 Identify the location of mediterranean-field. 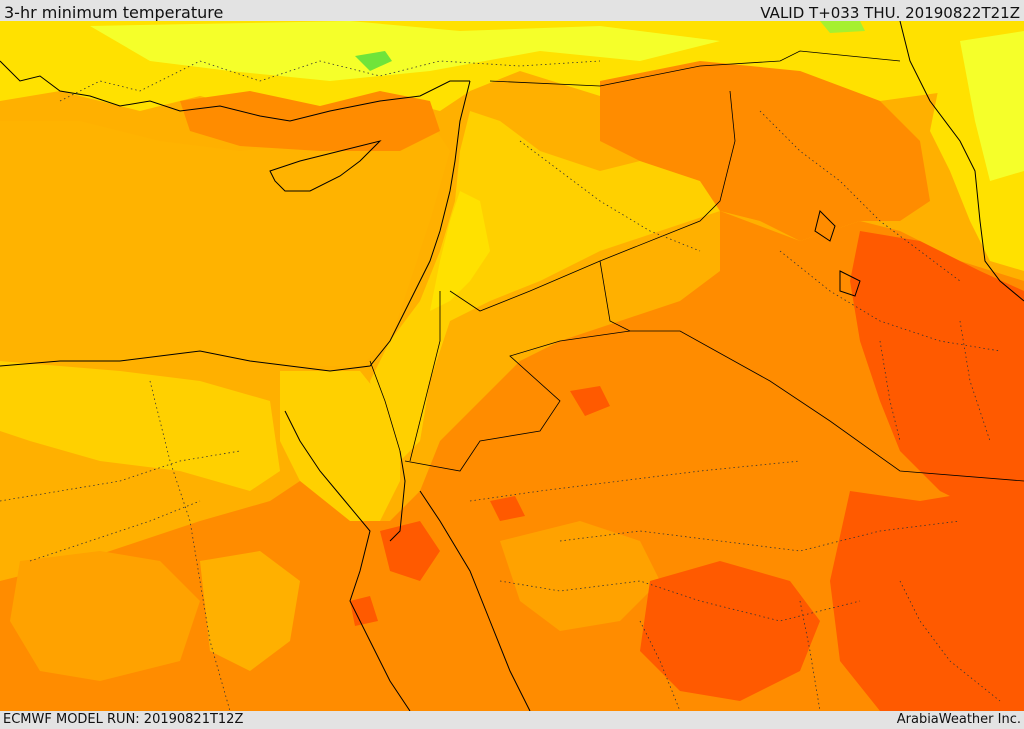
(225, 243).